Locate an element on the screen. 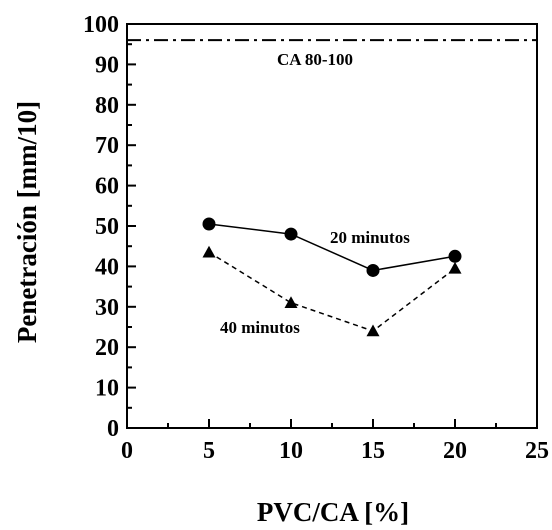  y-tick-label: 60 is located at coordinates (107, 187).